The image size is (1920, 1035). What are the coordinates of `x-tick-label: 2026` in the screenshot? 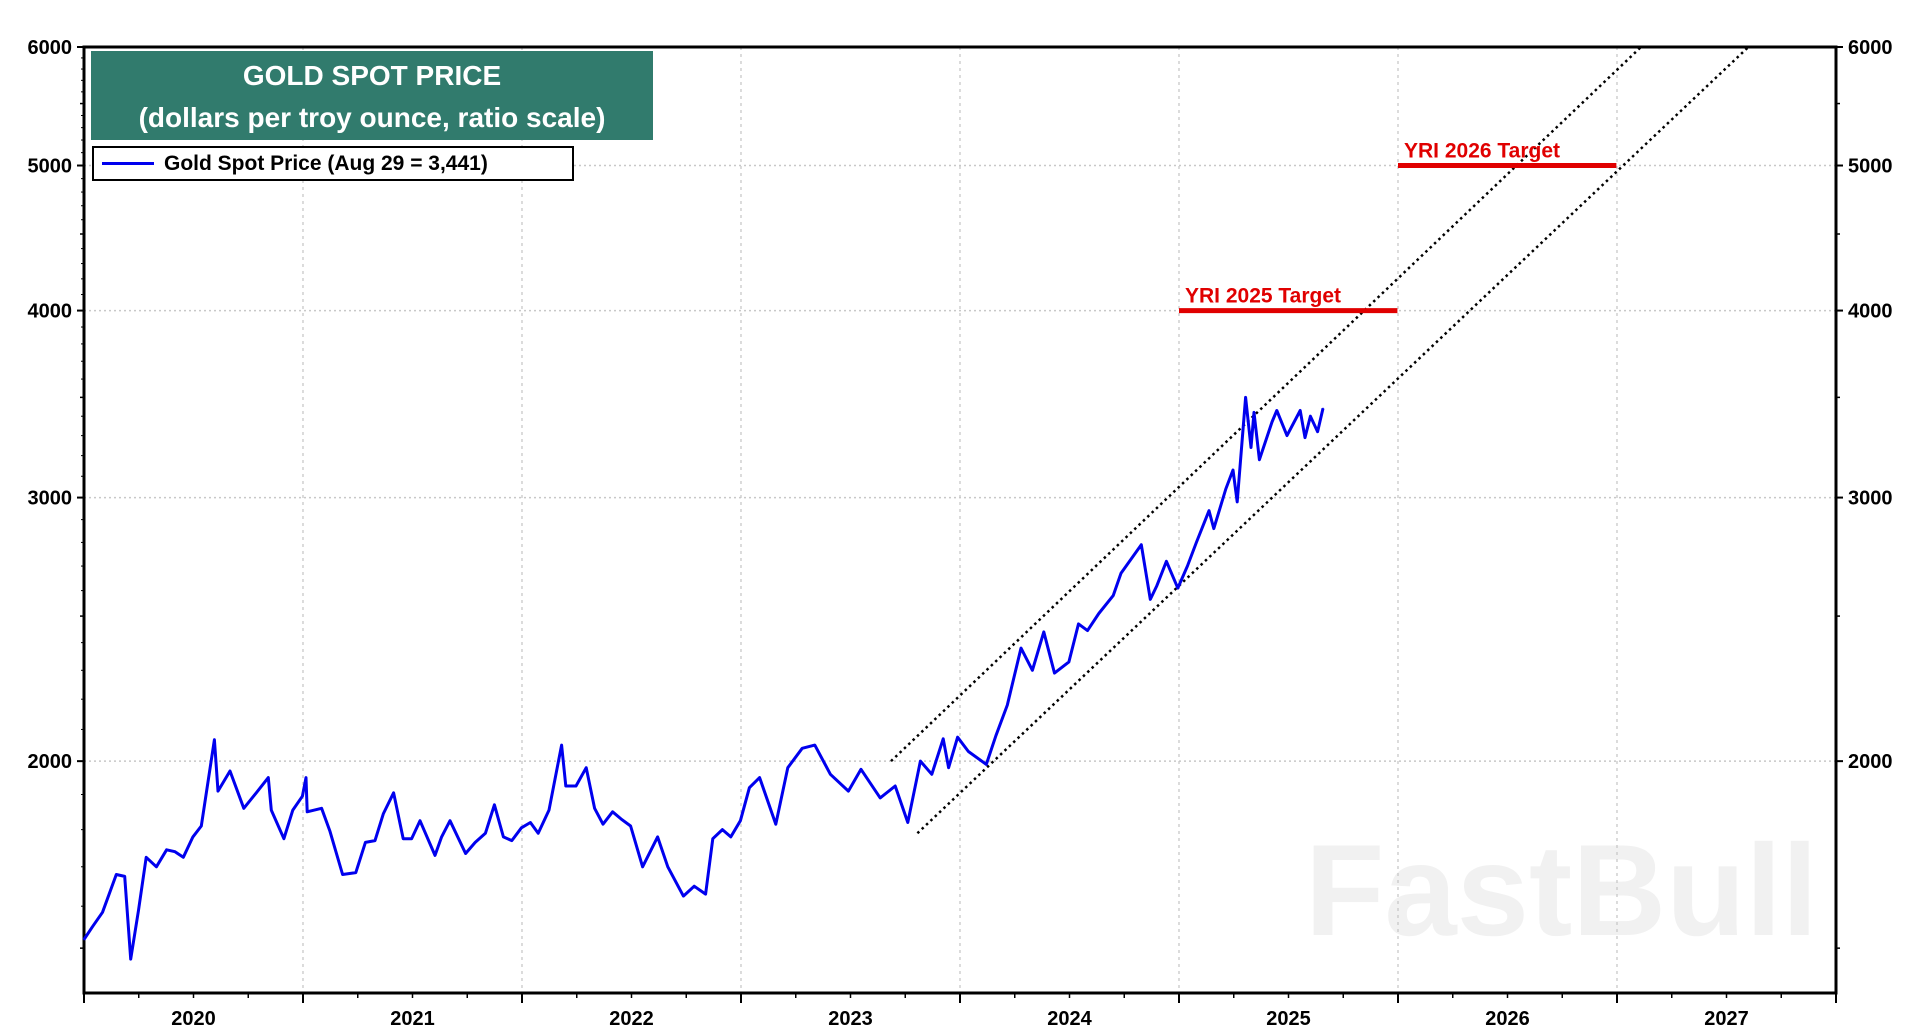 It's located at (1507, 1019).